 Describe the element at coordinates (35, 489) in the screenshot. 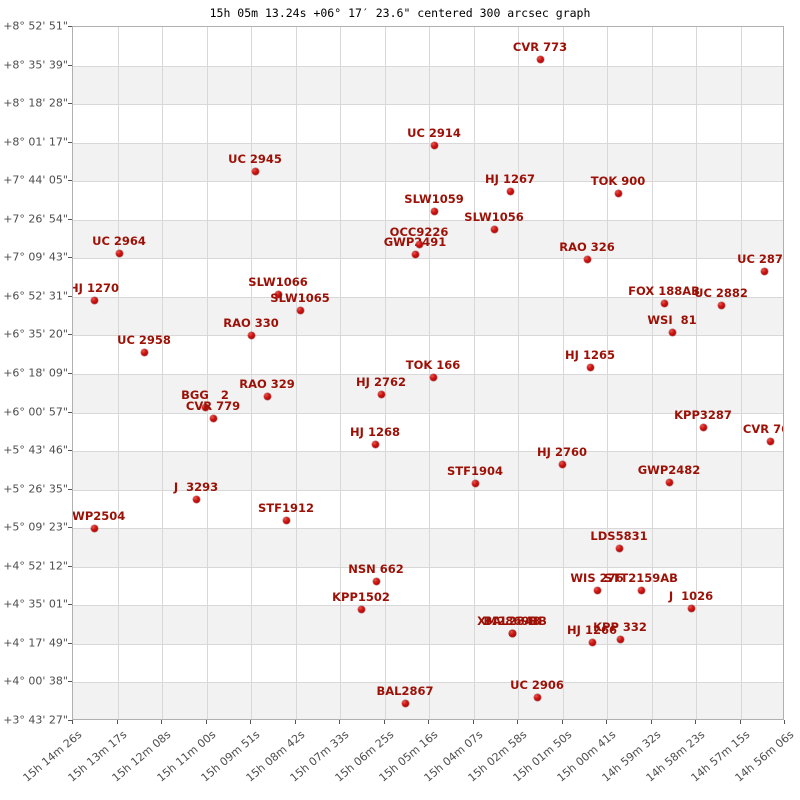

I see `y-tick-label: +5° 26' 35"` at that location.